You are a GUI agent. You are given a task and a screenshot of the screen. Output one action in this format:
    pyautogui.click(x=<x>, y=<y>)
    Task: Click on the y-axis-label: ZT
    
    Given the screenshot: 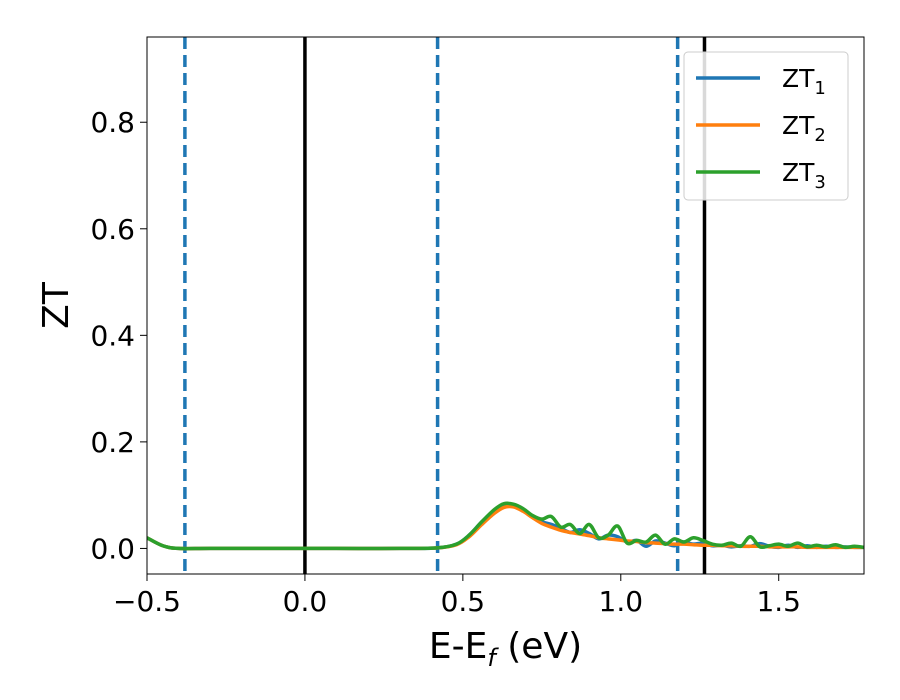 What is the action you would take?
    pyautogui.click(x=56, y=305)
    